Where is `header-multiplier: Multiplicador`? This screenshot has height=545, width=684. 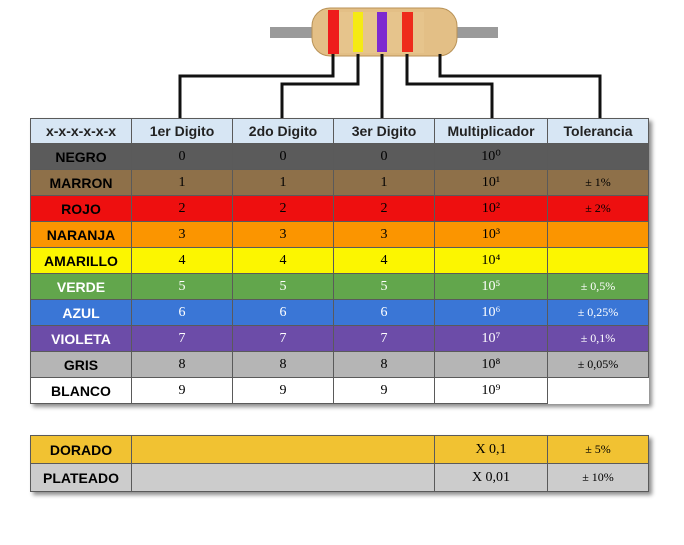
header-multiplier: Multiplicador is located at coordinates (491, 131).